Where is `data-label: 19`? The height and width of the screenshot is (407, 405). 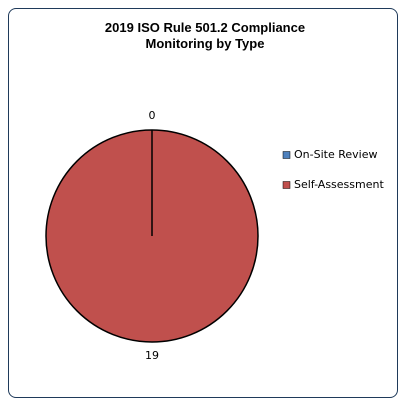
data-label: 19 is located at coordinates (152, 355).